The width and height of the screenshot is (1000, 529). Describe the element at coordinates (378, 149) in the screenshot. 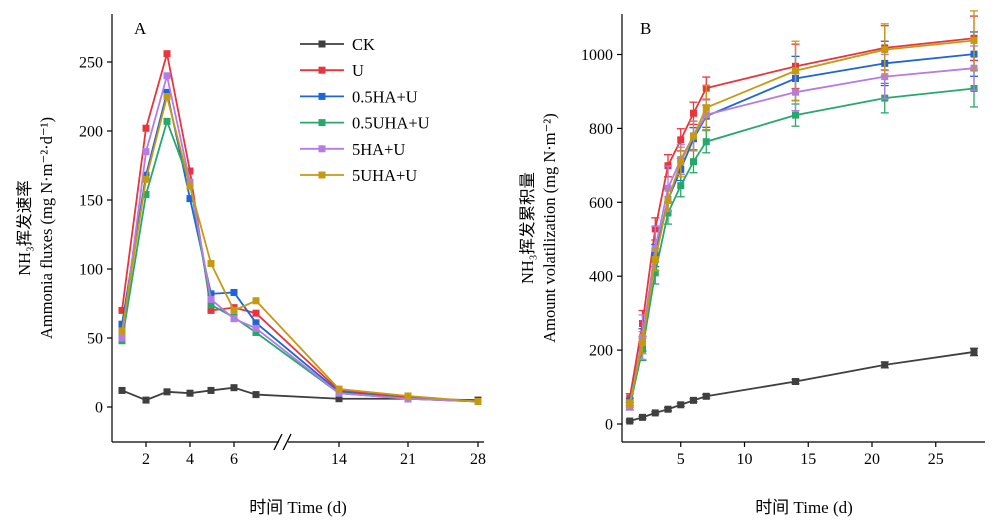

I see `legend-label: 5HA+U` at that location.